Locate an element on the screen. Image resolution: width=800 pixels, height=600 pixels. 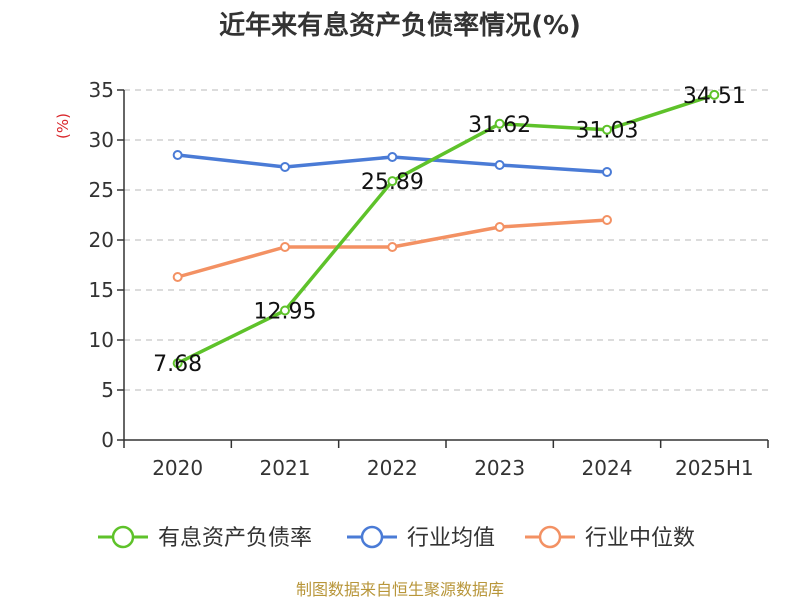
legend-label: 有息资产负债率 is located at coordinates (235, 538).